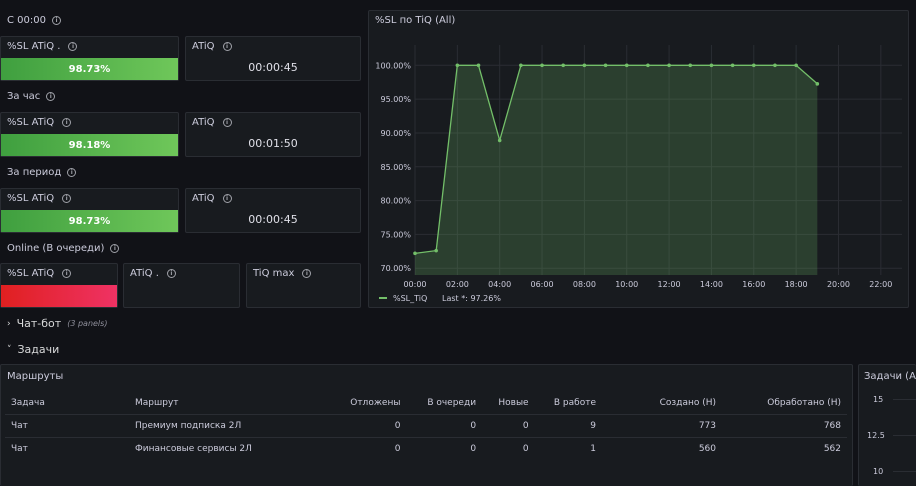 This screenshot has height=486, width=916. What do you see at coordinates (662, 448) in the screenshot?
I see `cell-created: 560` at bounding box center [662, 448].